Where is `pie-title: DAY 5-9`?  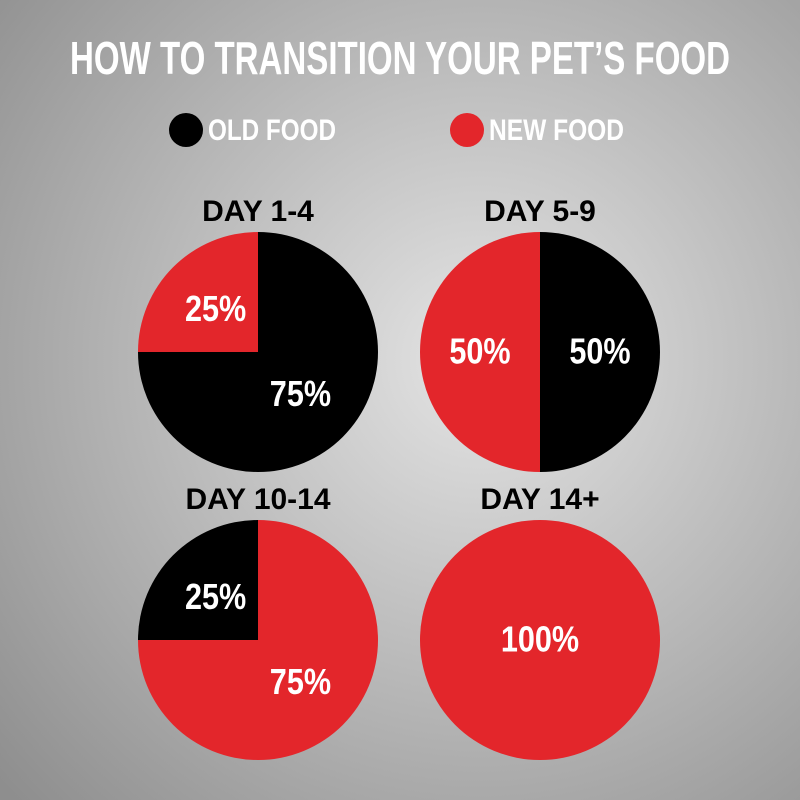 pie-title: DAY 5-9 is located at coordinates (540, 211).